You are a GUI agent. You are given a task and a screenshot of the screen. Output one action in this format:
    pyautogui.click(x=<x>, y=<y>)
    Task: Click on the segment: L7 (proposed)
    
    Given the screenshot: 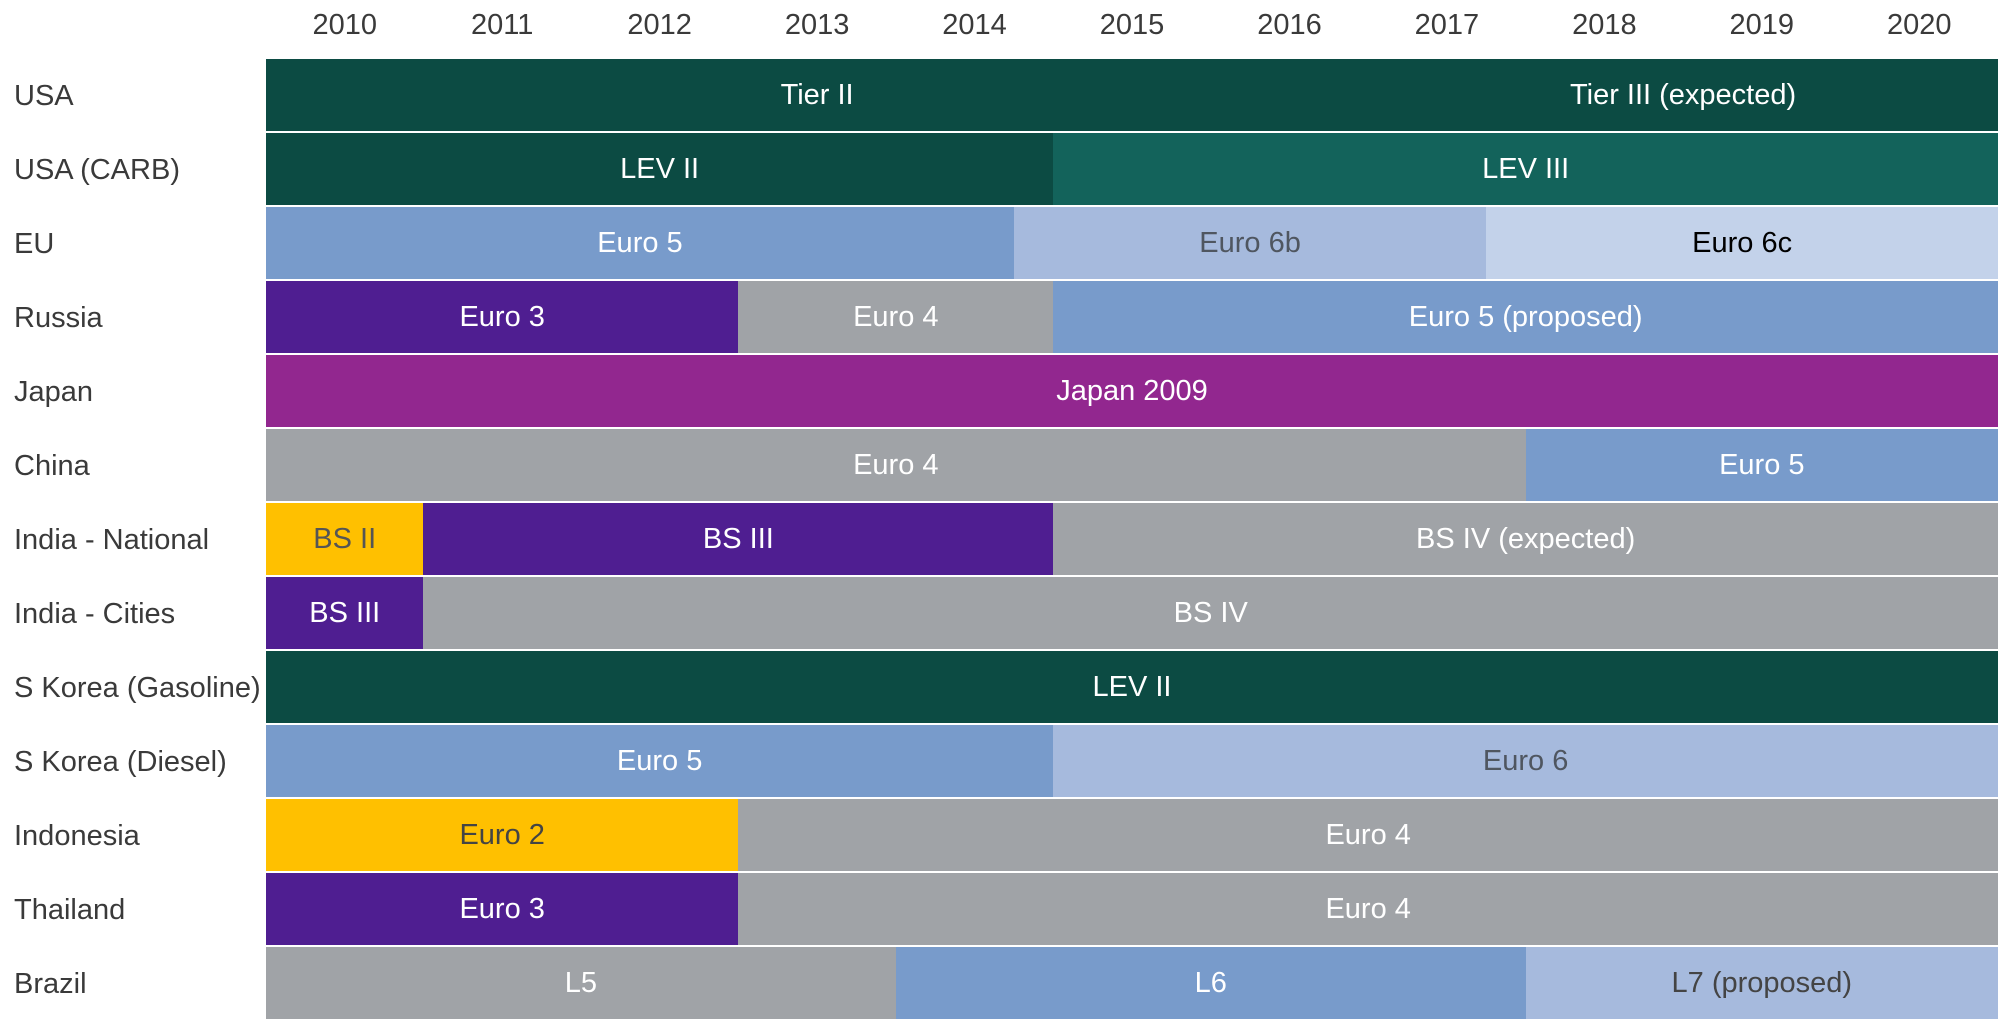 What is the action you would take?
    pyautogui.click(x=1761, y=983)
    